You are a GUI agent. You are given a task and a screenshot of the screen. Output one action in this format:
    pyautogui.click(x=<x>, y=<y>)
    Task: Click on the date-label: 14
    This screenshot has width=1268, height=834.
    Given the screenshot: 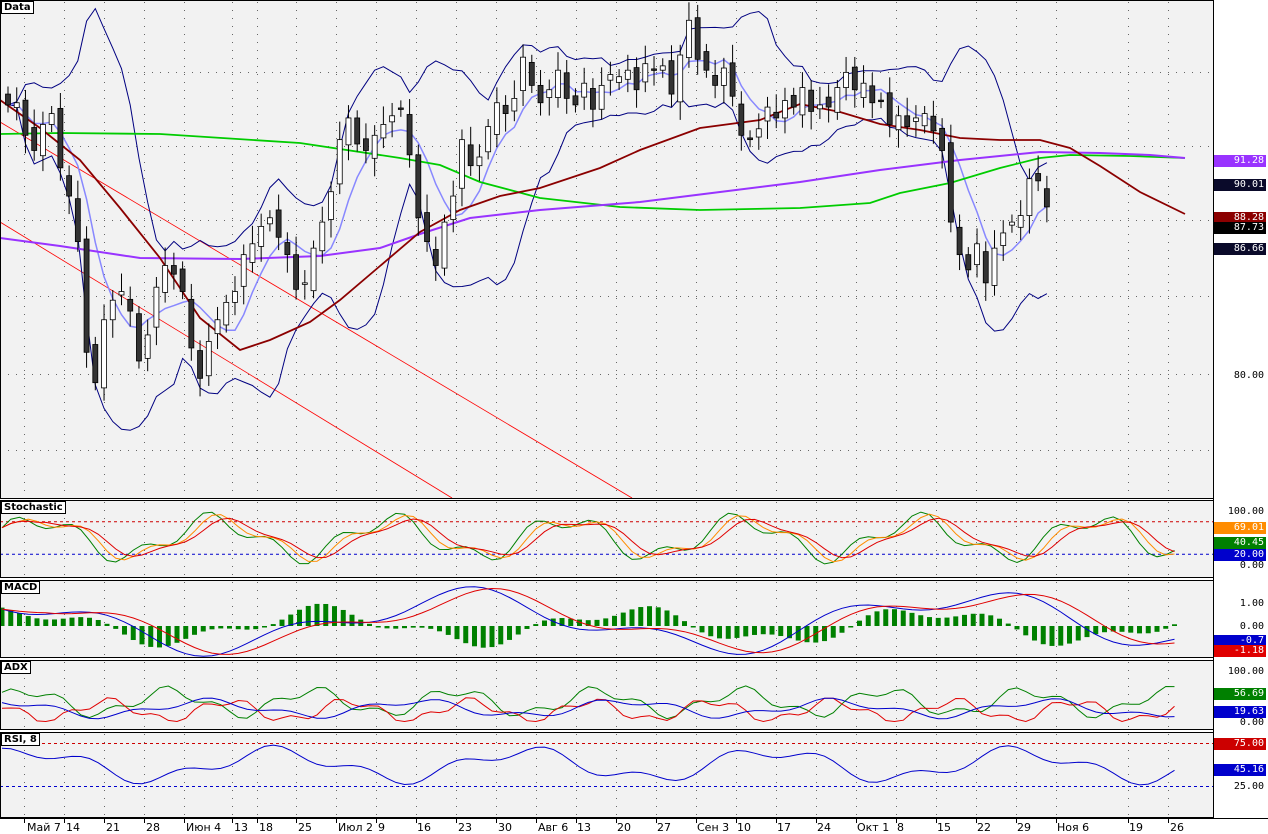 What is the action you would take?
    pyautogui.click(x=73, y=827)
    